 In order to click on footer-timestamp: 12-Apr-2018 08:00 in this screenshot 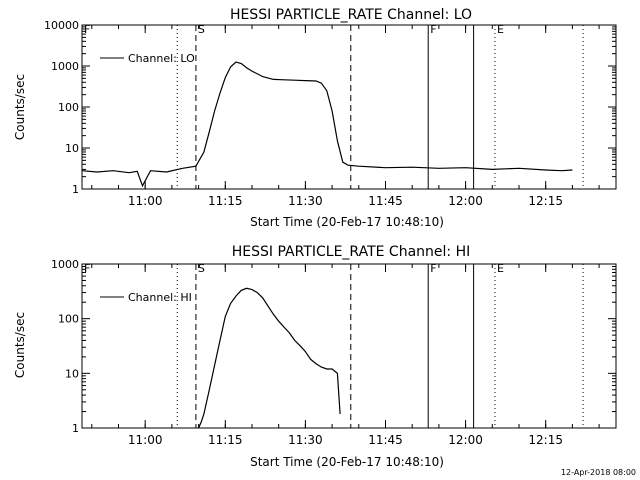, I will do `click(598, 472)`.